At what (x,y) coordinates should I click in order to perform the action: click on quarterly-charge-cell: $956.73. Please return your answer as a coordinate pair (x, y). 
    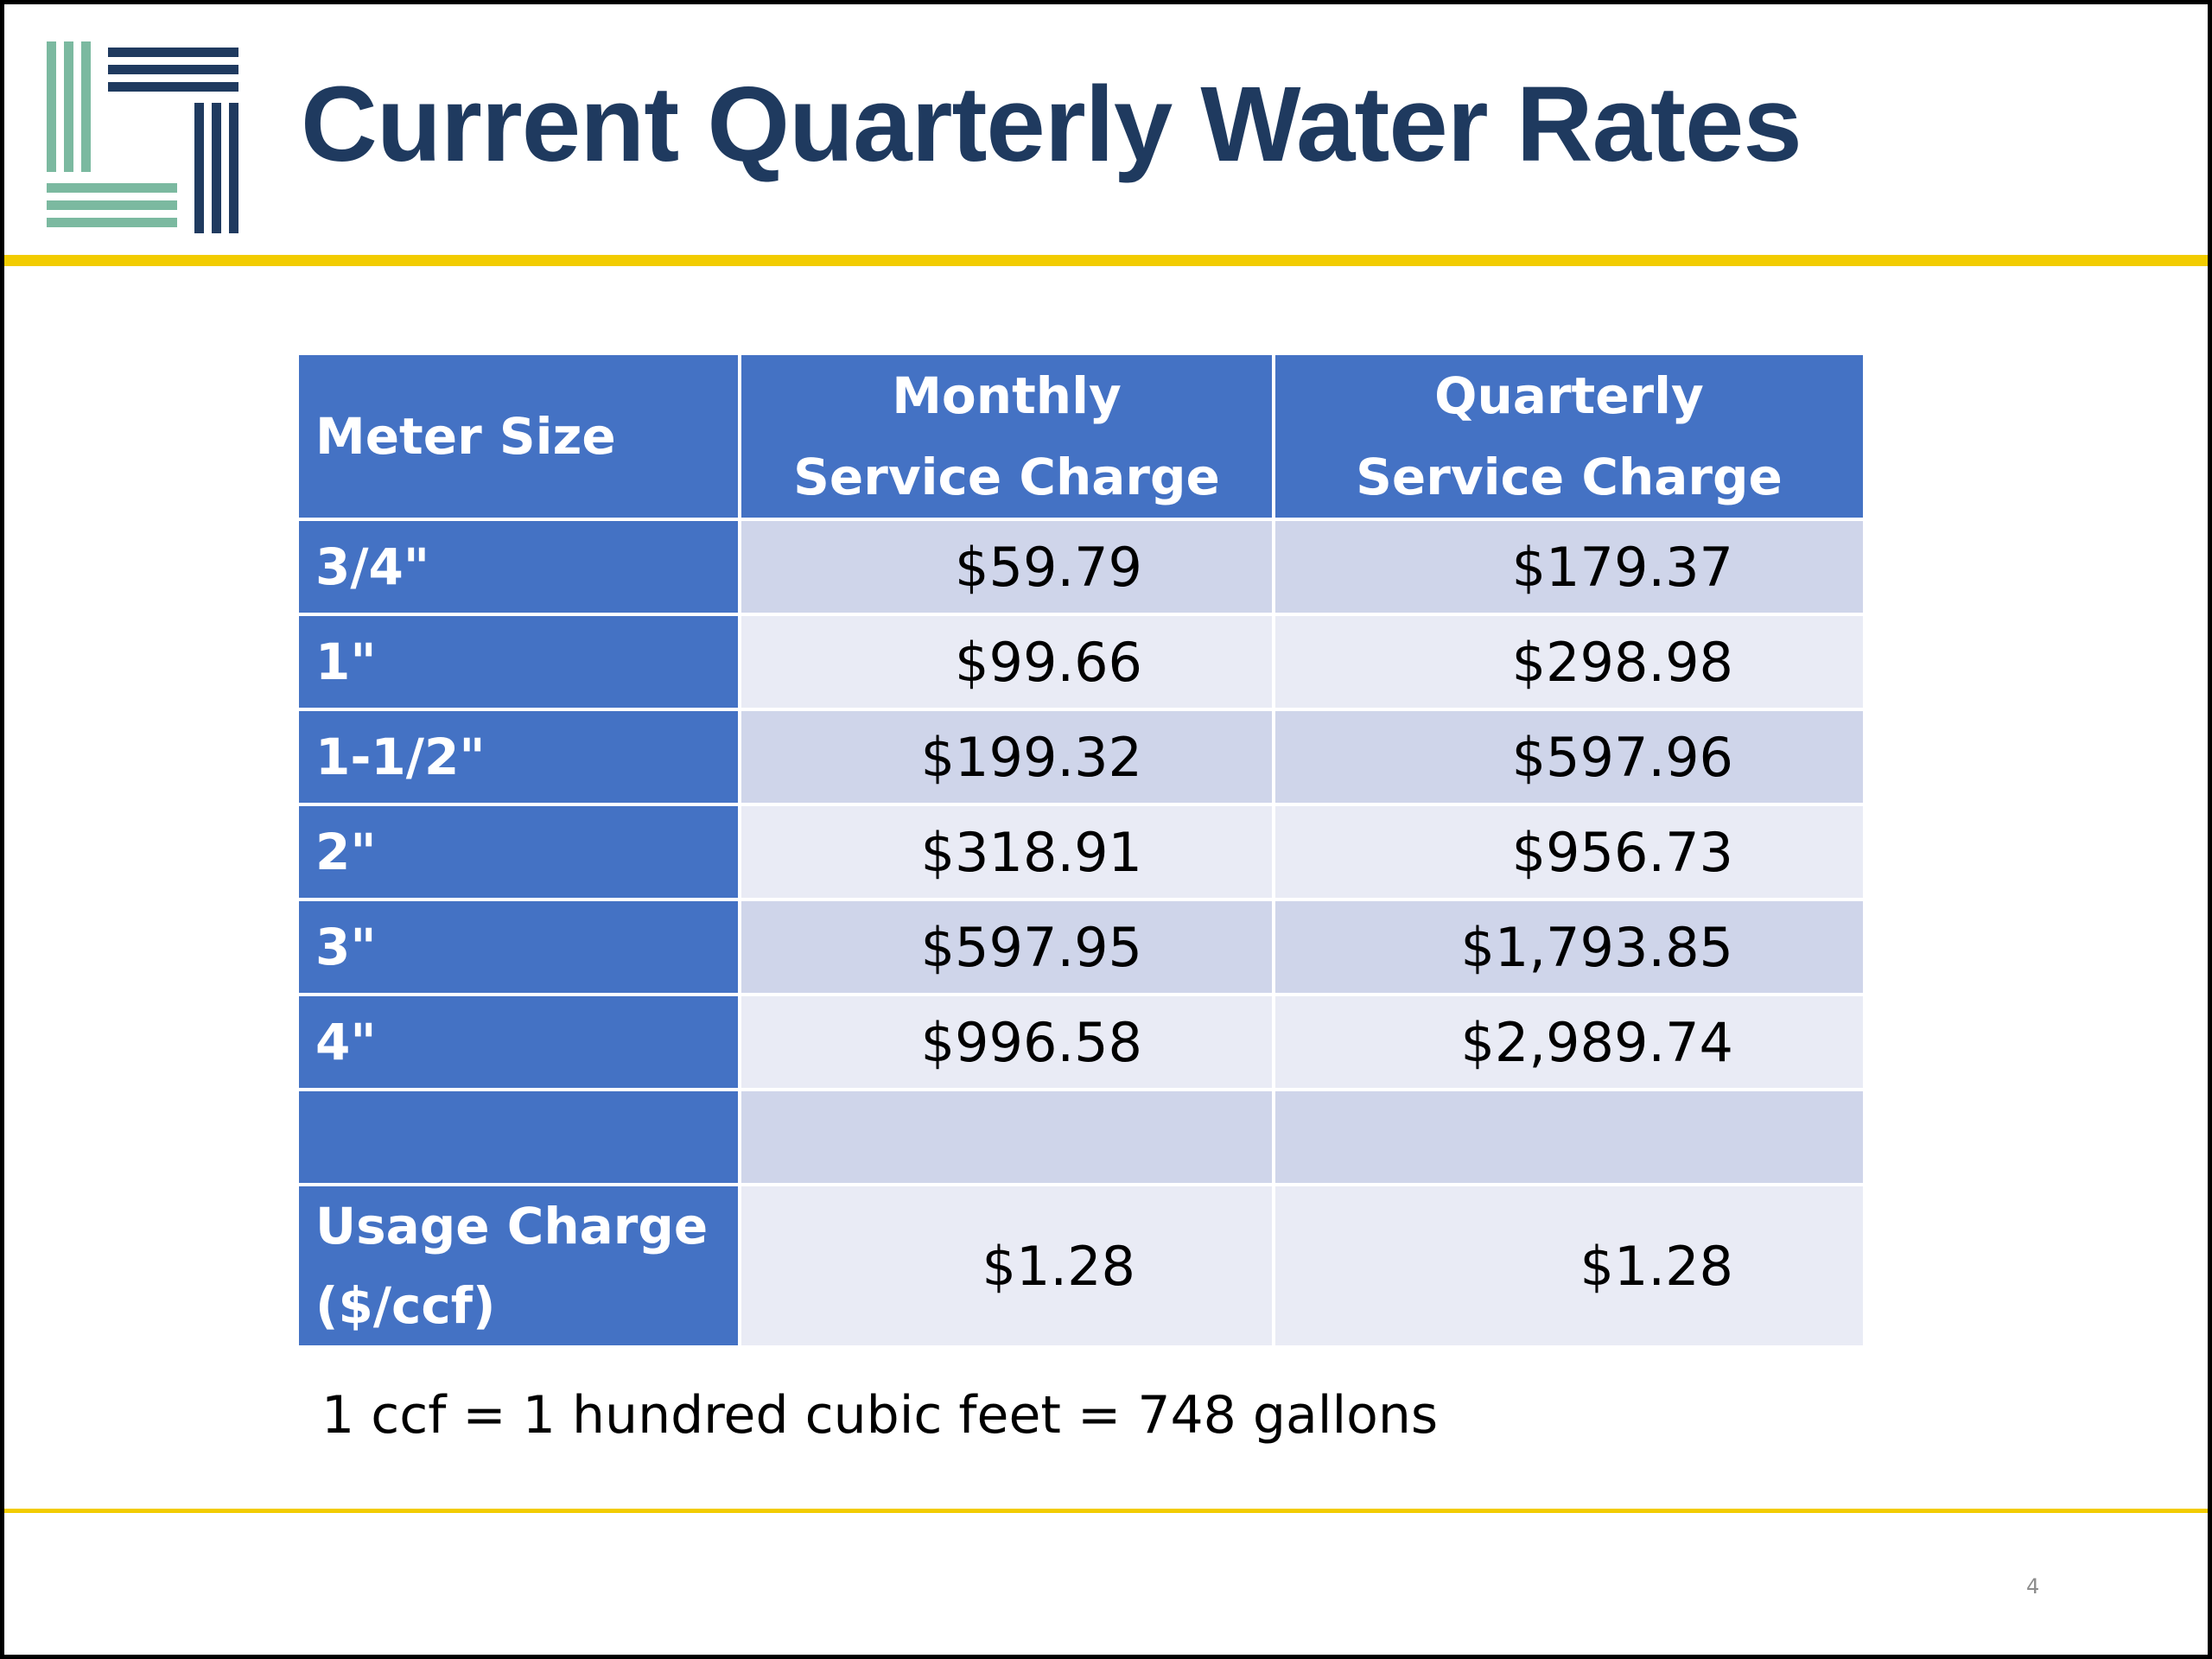
    Looking at the image, I should click on (1569, 852).